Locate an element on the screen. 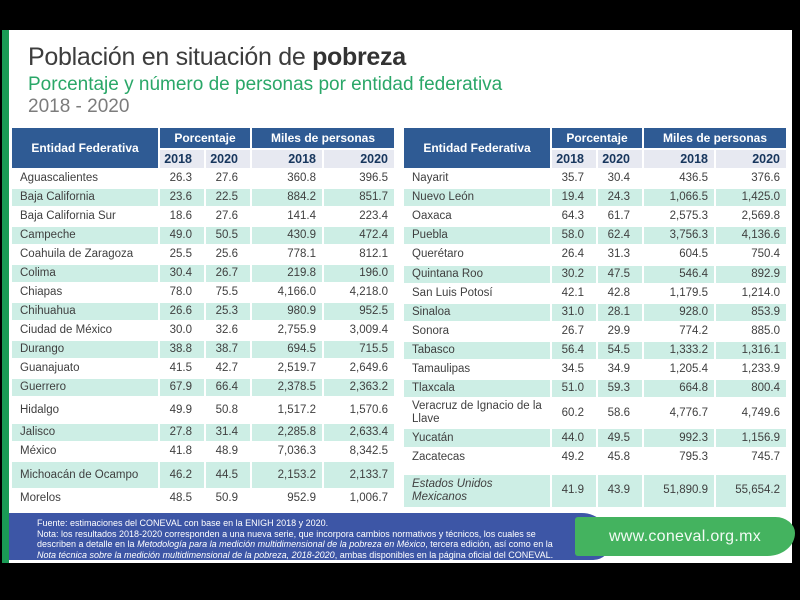 This screenshot has height=600, width=800. value-cell: 2,133.7 is located at coordinates (359, 475).